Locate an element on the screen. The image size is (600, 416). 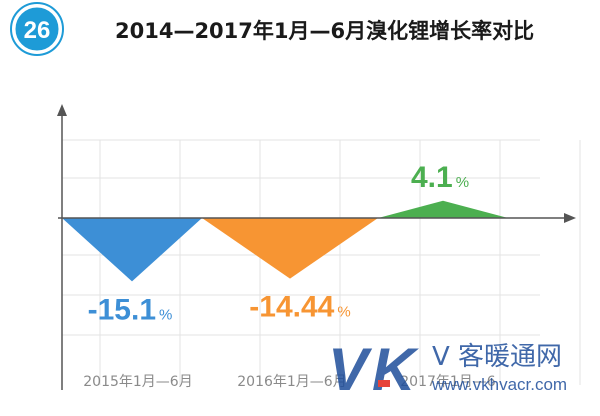
number-badge is located at coordinates (37, 29).